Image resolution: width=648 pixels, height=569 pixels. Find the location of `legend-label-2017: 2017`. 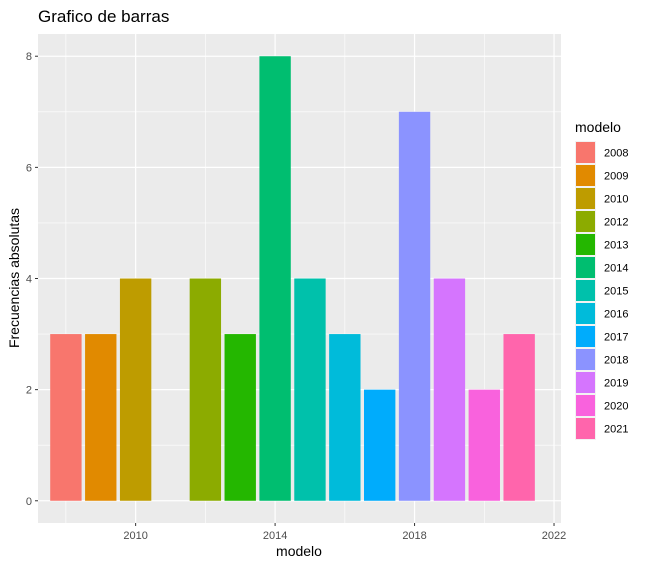

legend-label-2017: 2017 is located at coordinates (616, 338).